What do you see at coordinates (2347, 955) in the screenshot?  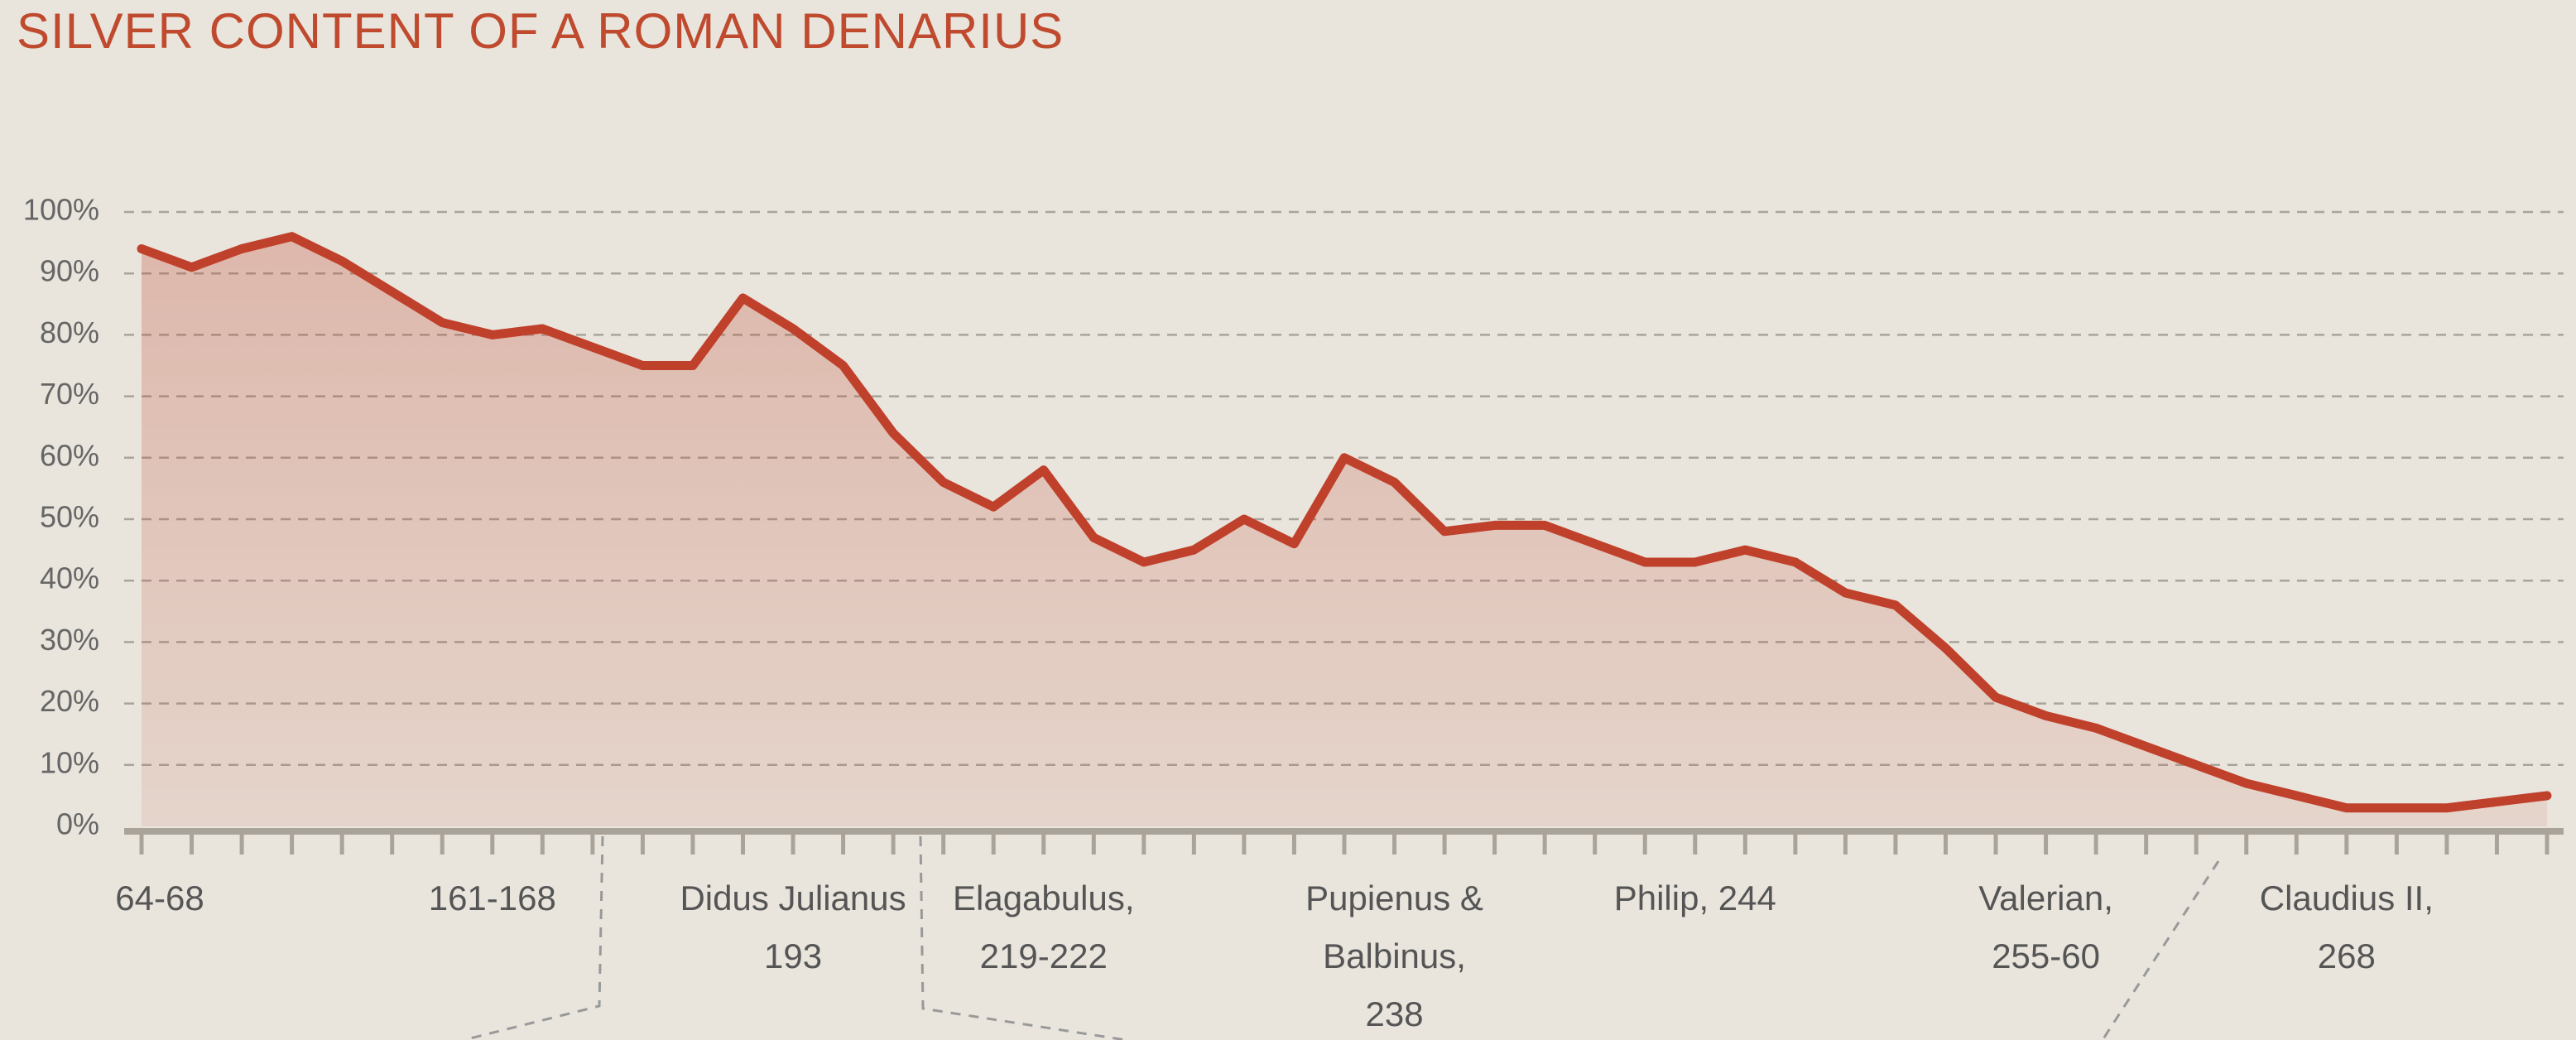 I see `x-tick-label: 268` at bounding box center [2347, 955].